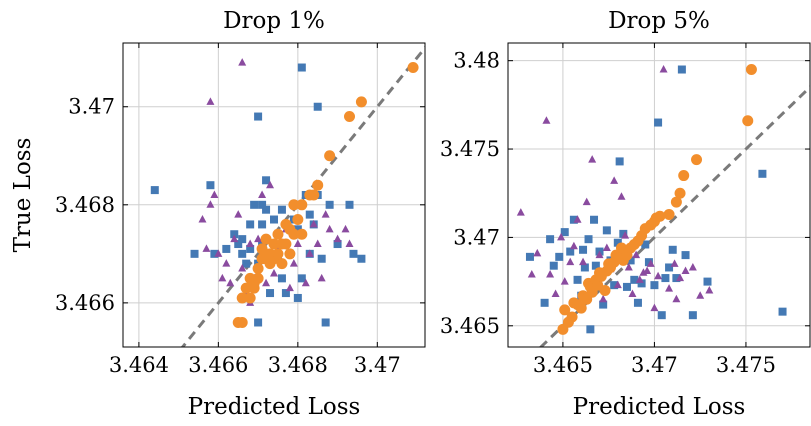 Image resolution: width=811 pixels, height=426 pixels. I want to click on panel-title: Drop 5%, so click(659, 21).